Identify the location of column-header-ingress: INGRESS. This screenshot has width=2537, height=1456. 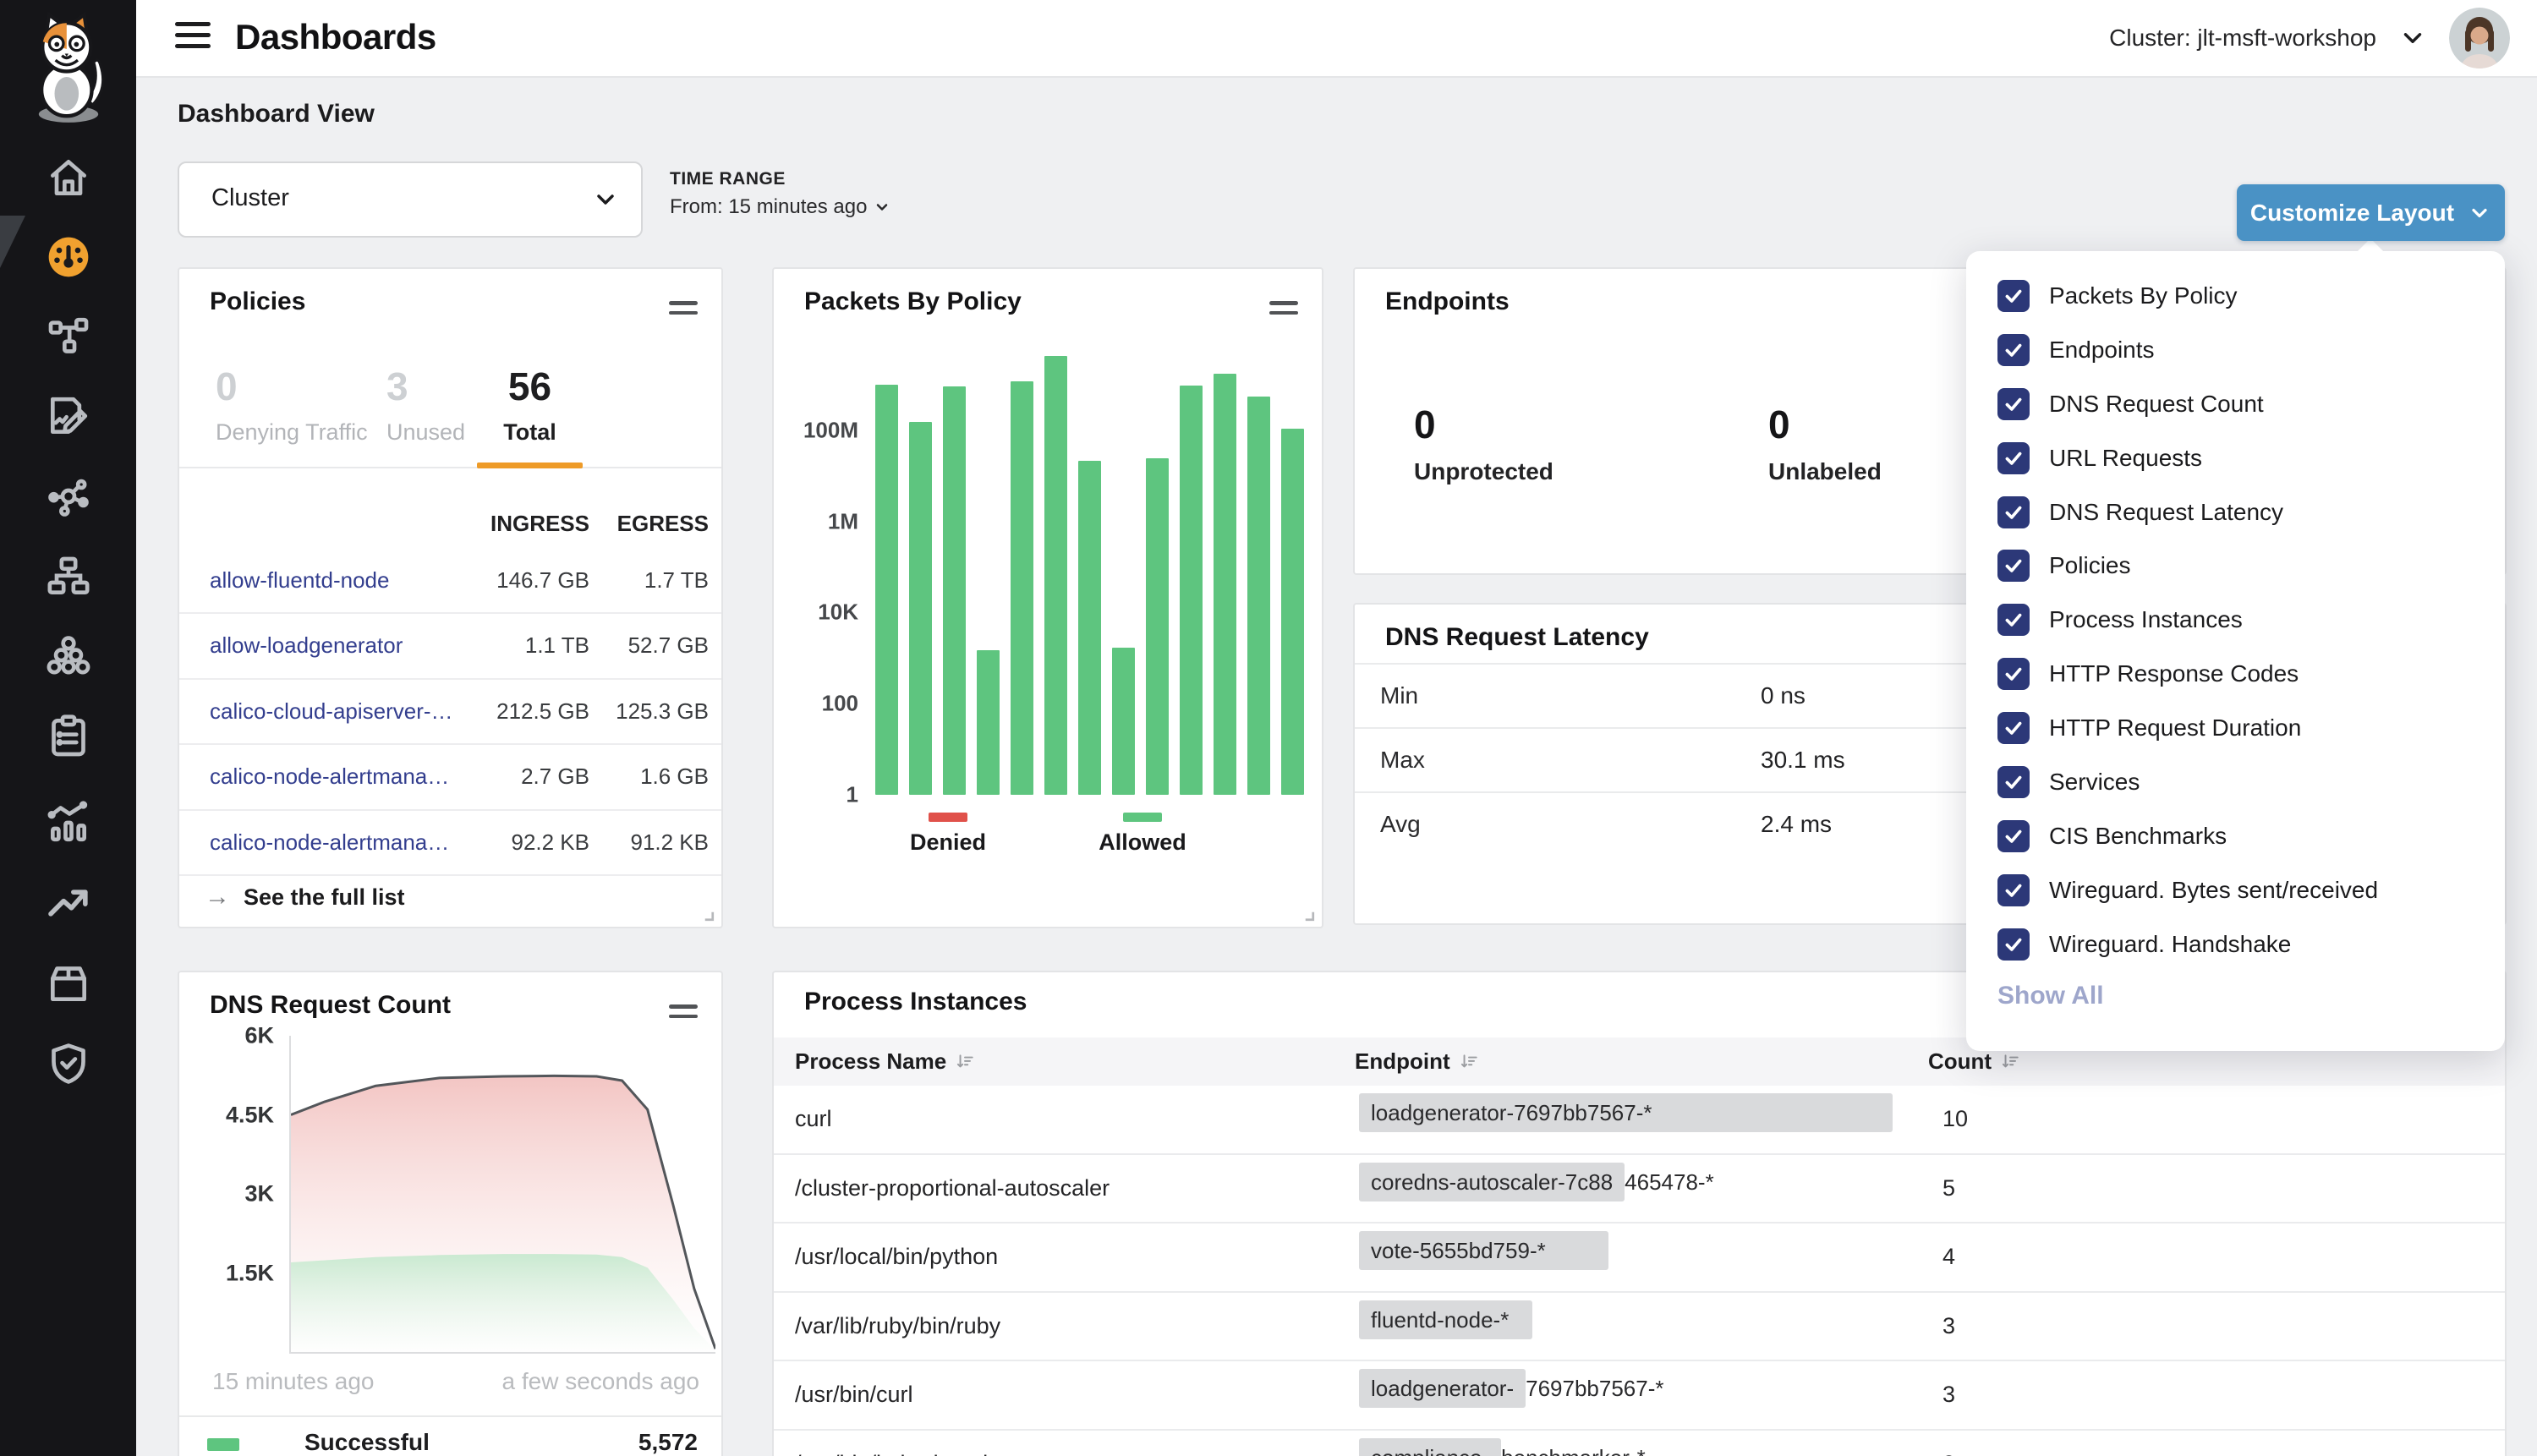
(539, 523).